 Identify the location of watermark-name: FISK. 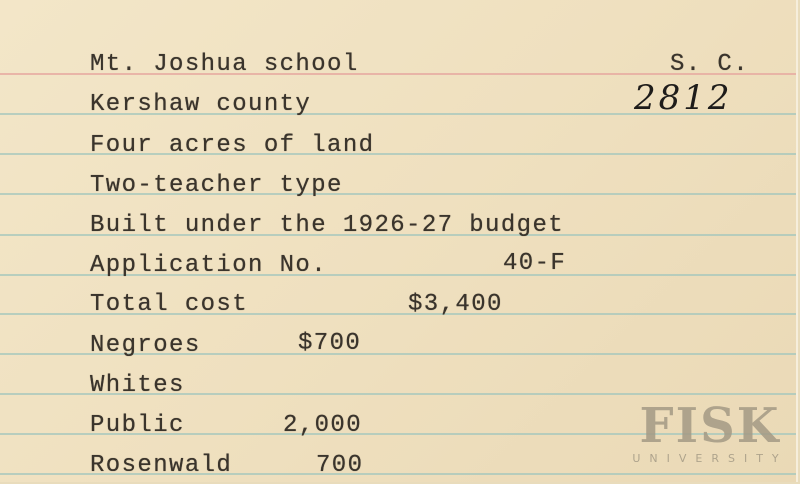
(710, 426).